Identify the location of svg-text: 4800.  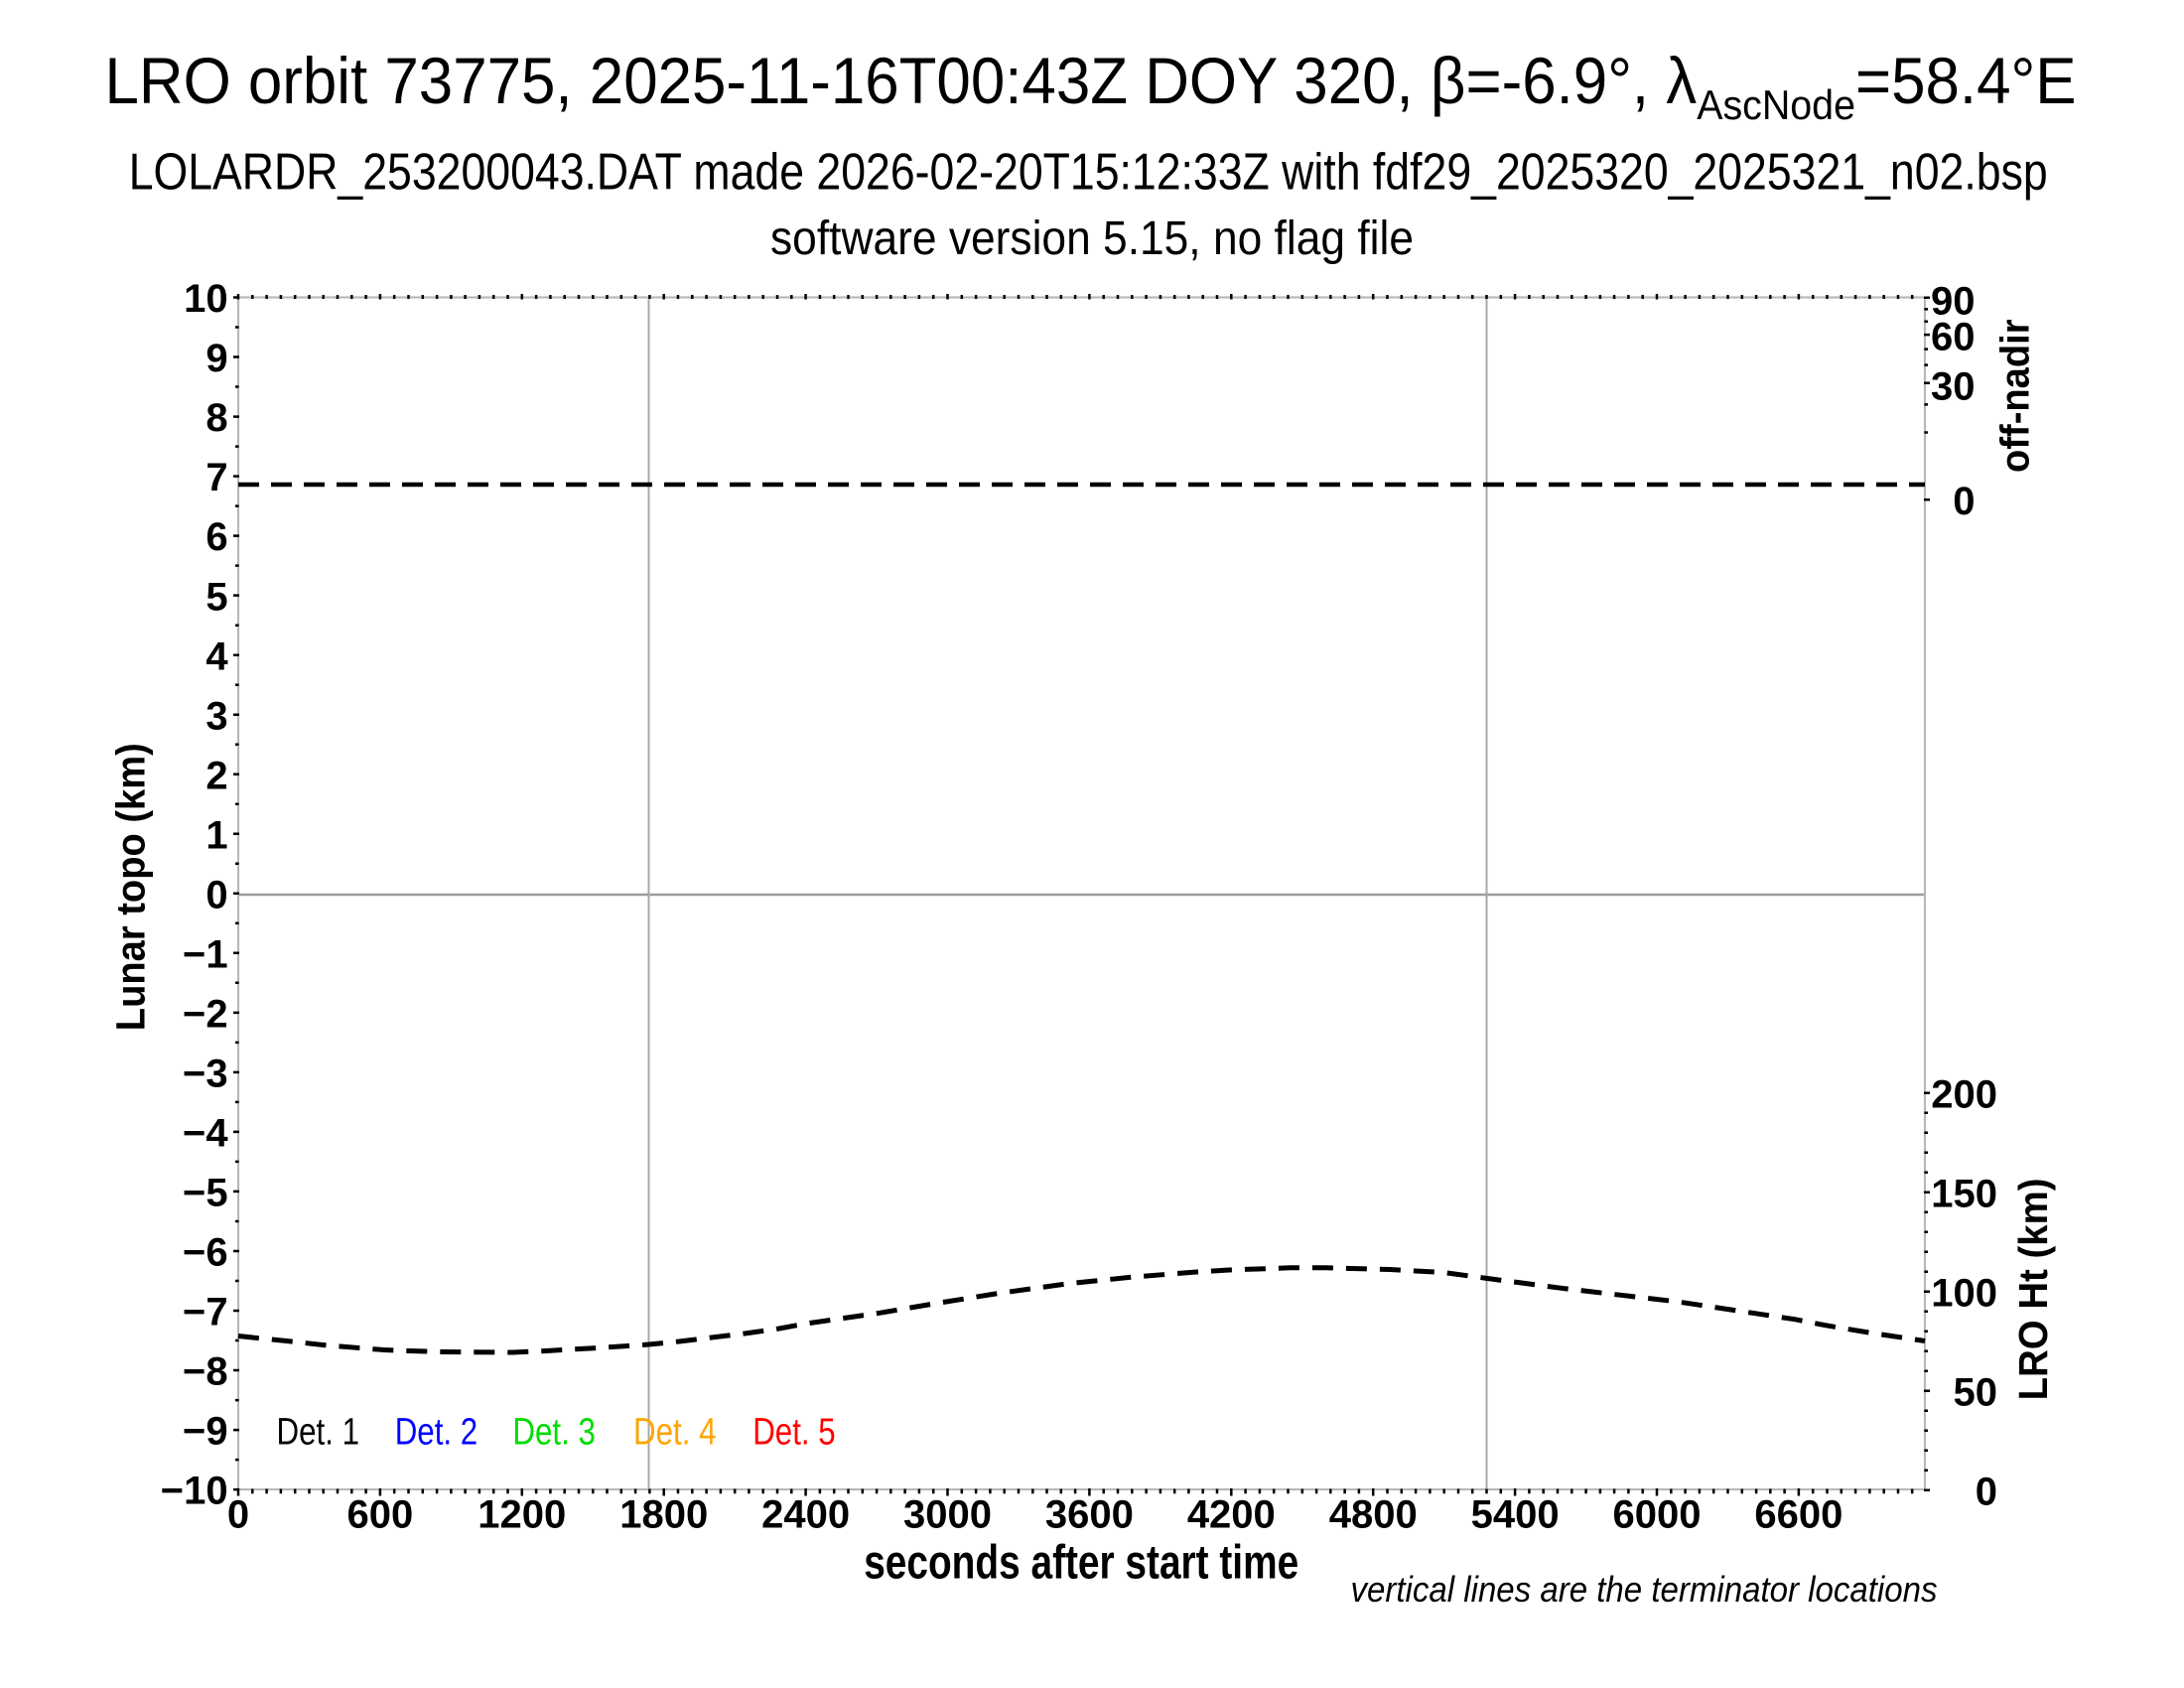
(1373, 1514).